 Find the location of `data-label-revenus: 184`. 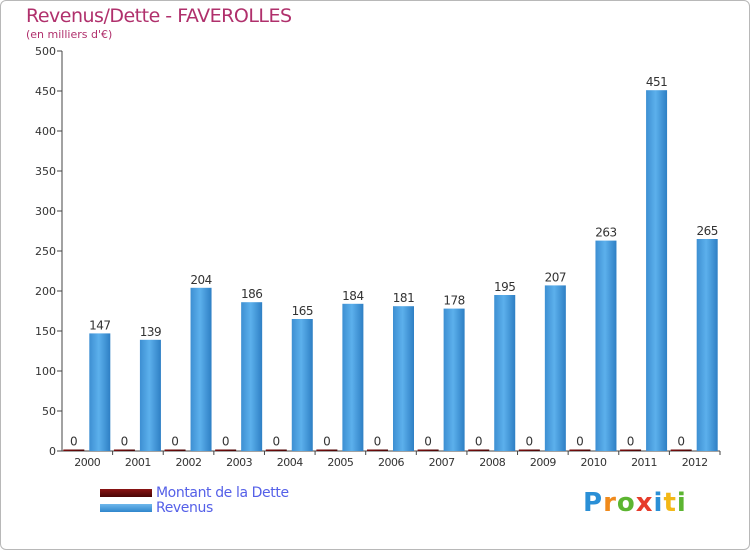

data-label-revenus: 184 is located at coordinates (352, 296).